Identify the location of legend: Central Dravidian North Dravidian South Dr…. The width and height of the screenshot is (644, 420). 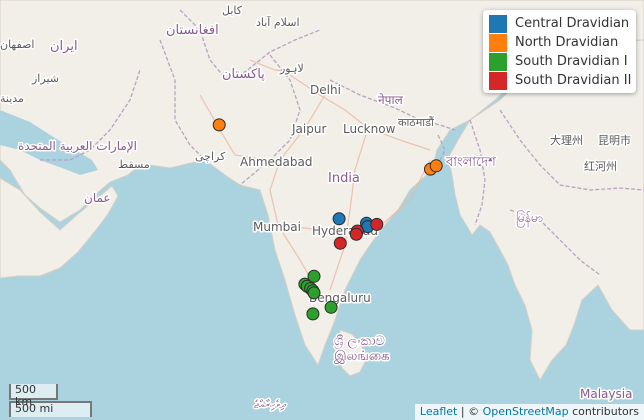
(559, 51).